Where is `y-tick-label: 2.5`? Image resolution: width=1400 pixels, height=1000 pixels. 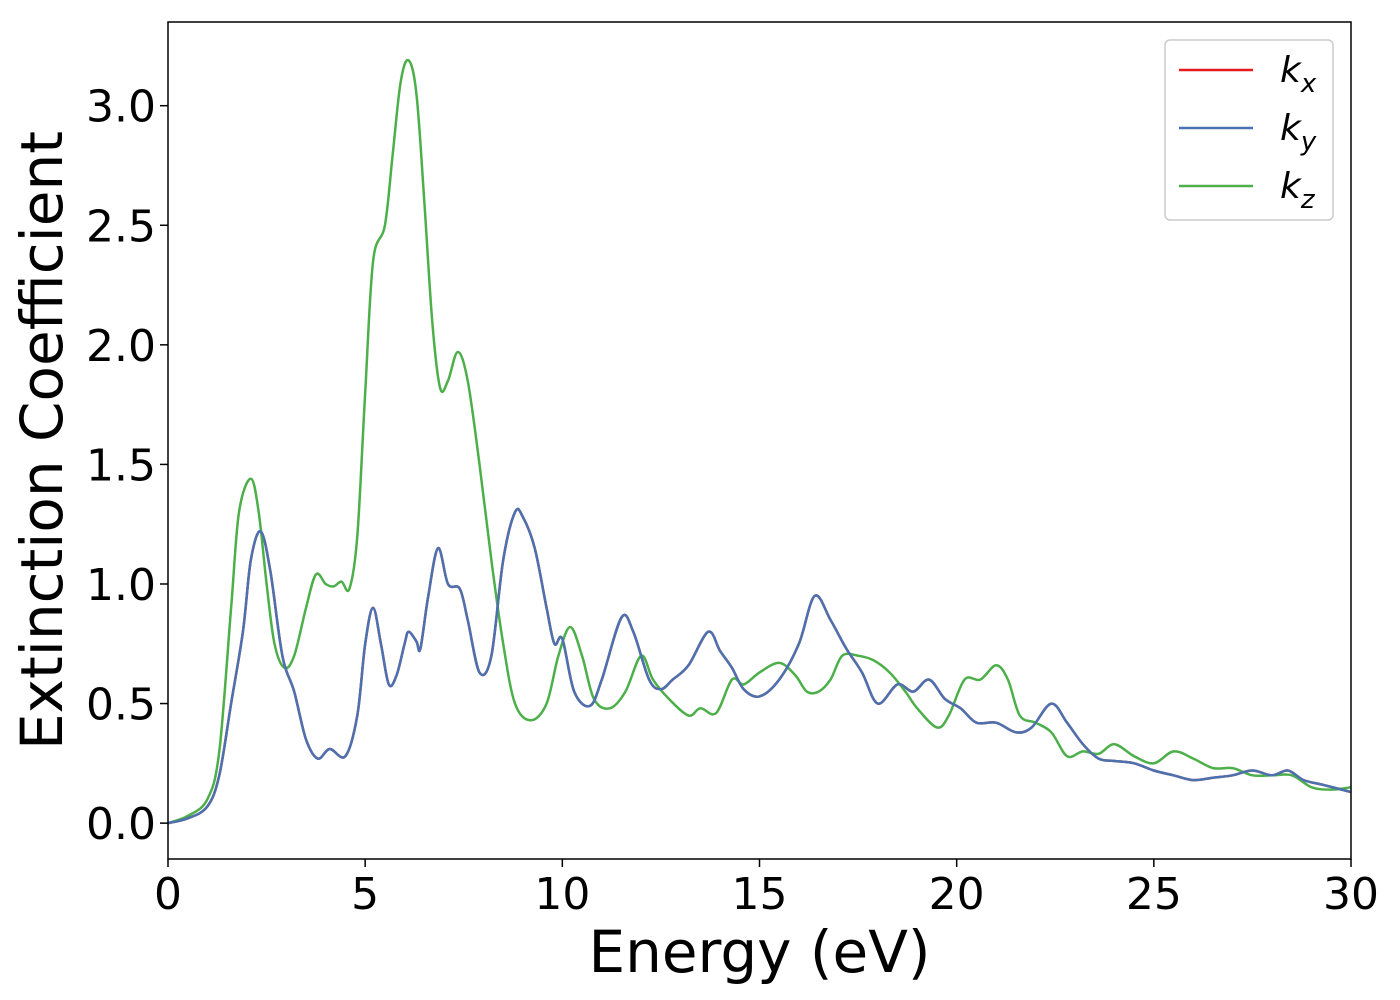
y-tick-label: 2.5 is located at coordinates (121, 226).